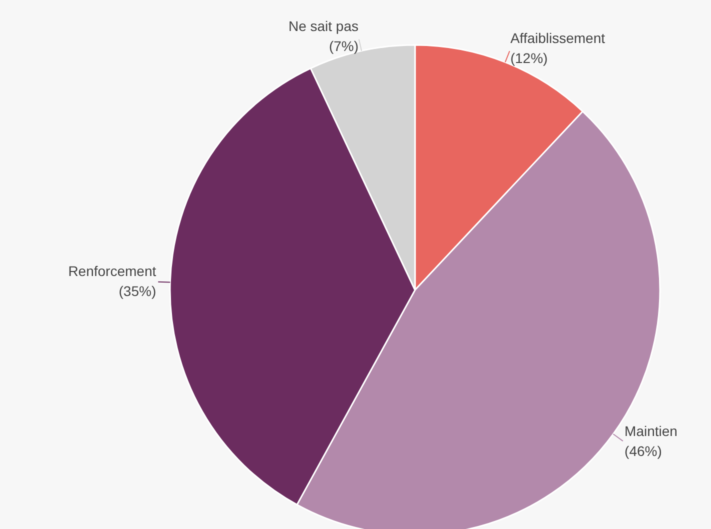 This screenshot has width=711, height=529. I want to click on data-label: (35%), so click(137, 290).